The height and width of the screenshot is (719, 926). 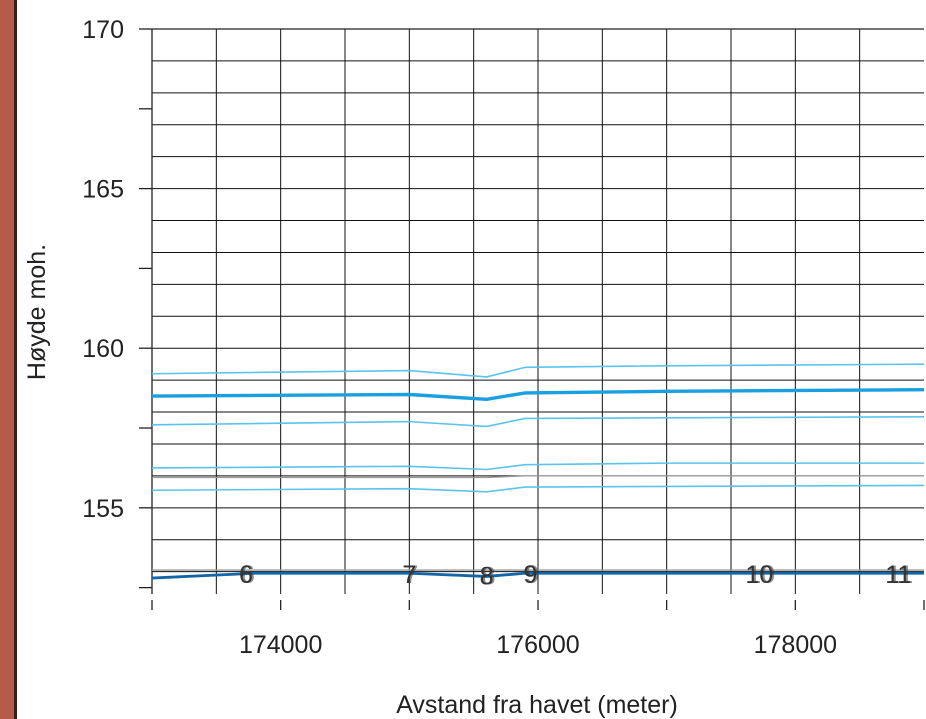 I want to click on y-axis-label: Høyde moh., so click(x=37, y=312).